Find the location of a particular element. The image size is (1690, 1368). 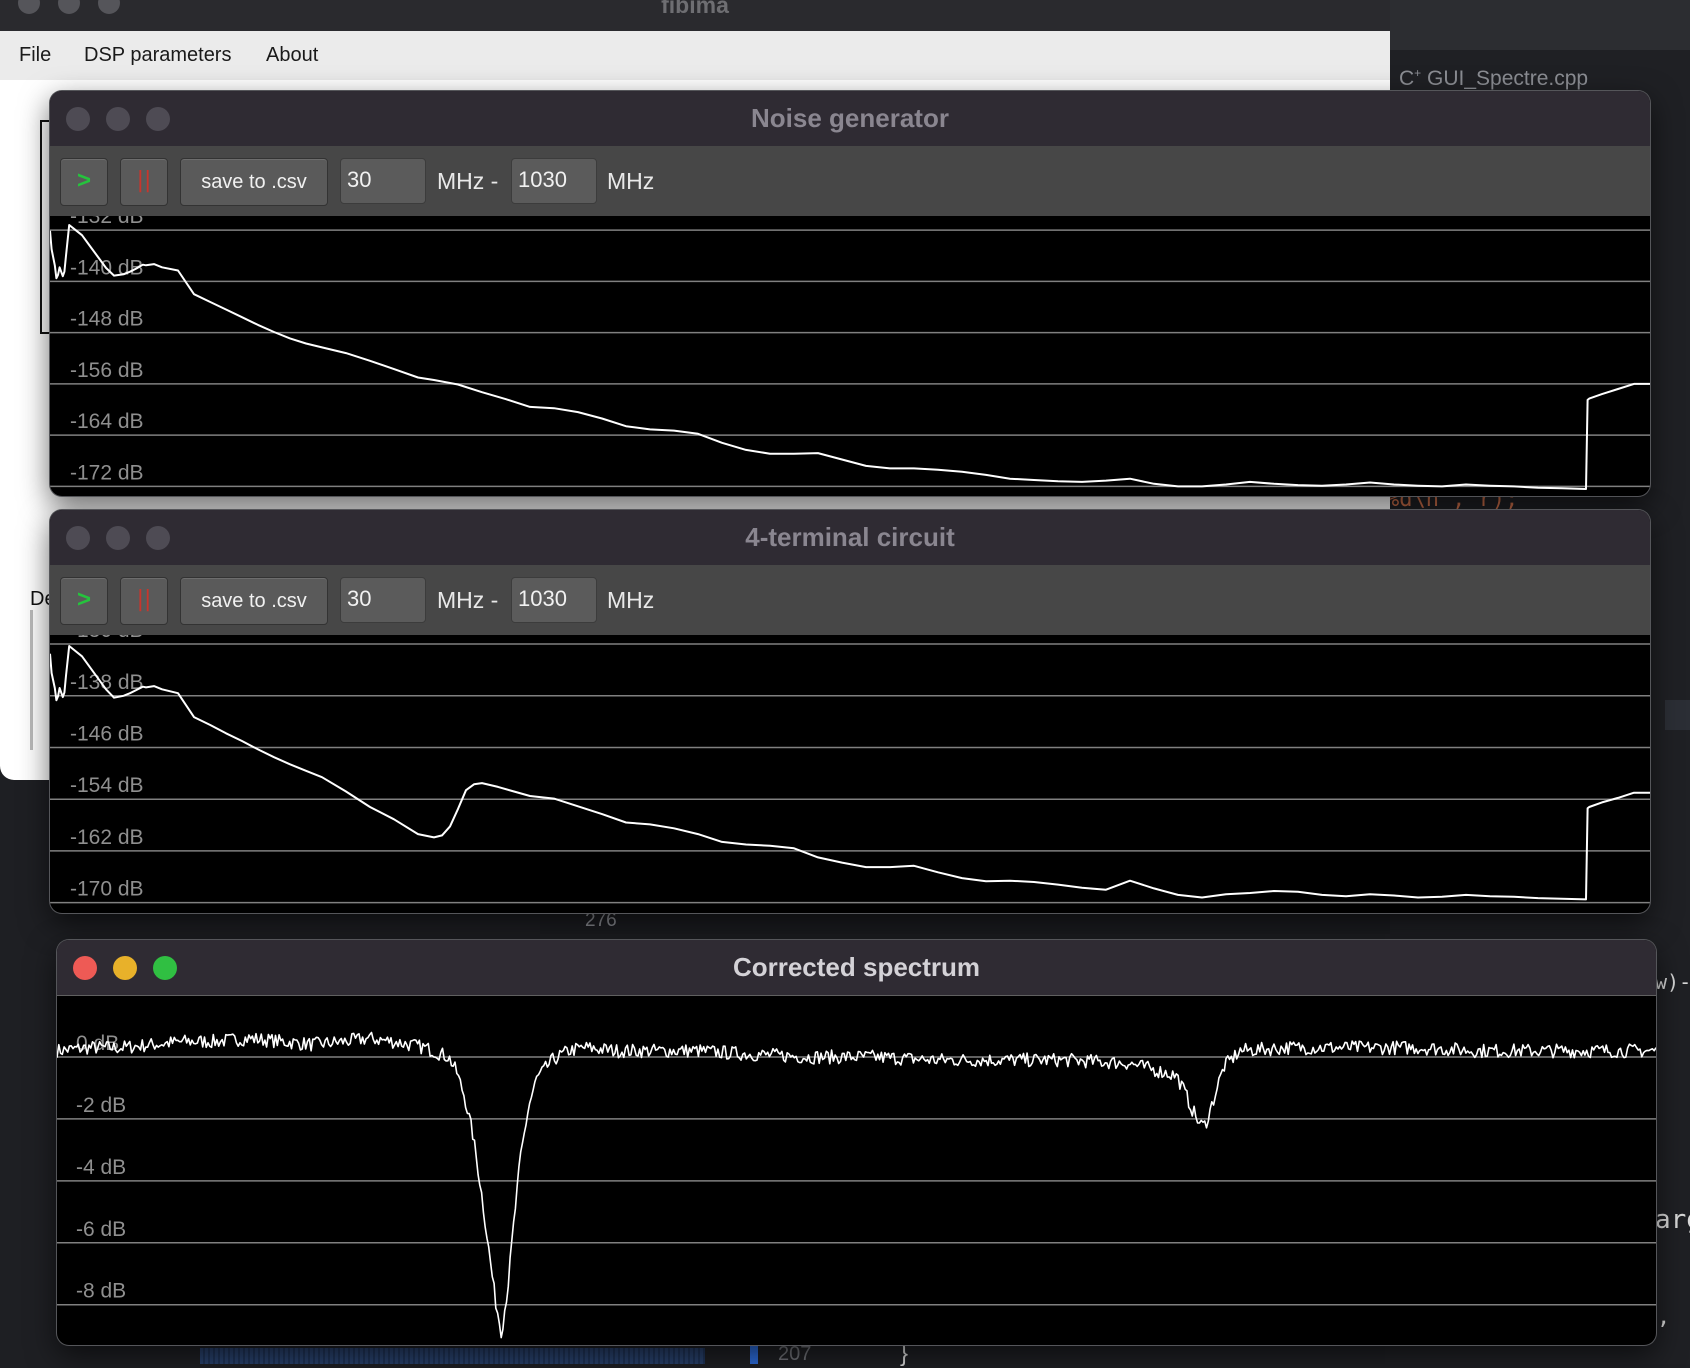

code-fragment-comma: , is located at coordinates (1663, 1317).